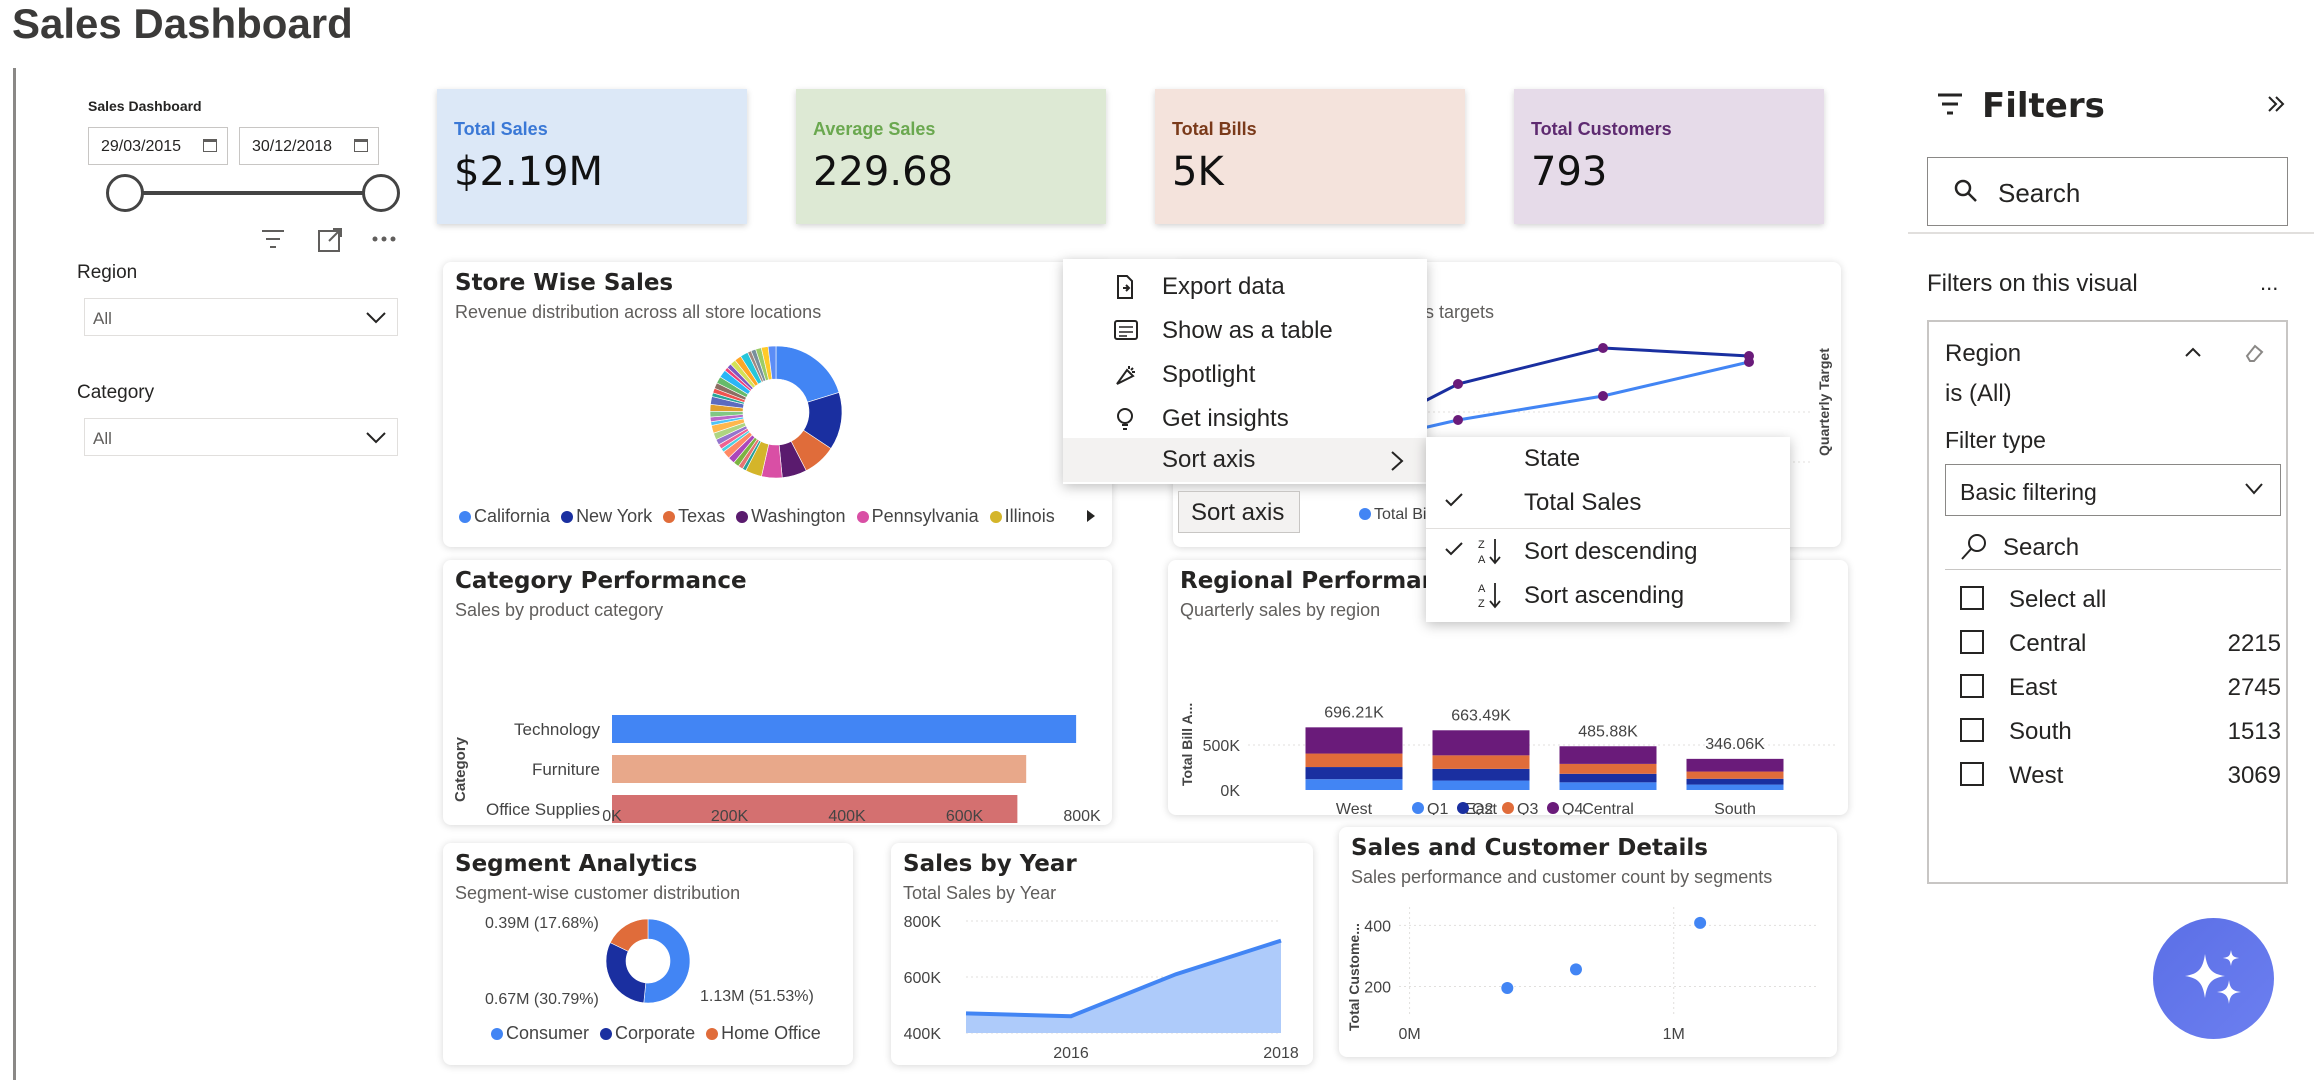 The image size is (2314, 1080). What do you see at coordinates (1245, 419) in the screenshot?
I see `menu-item-get-insights: Get insights` at bounding box center [1245, 419].